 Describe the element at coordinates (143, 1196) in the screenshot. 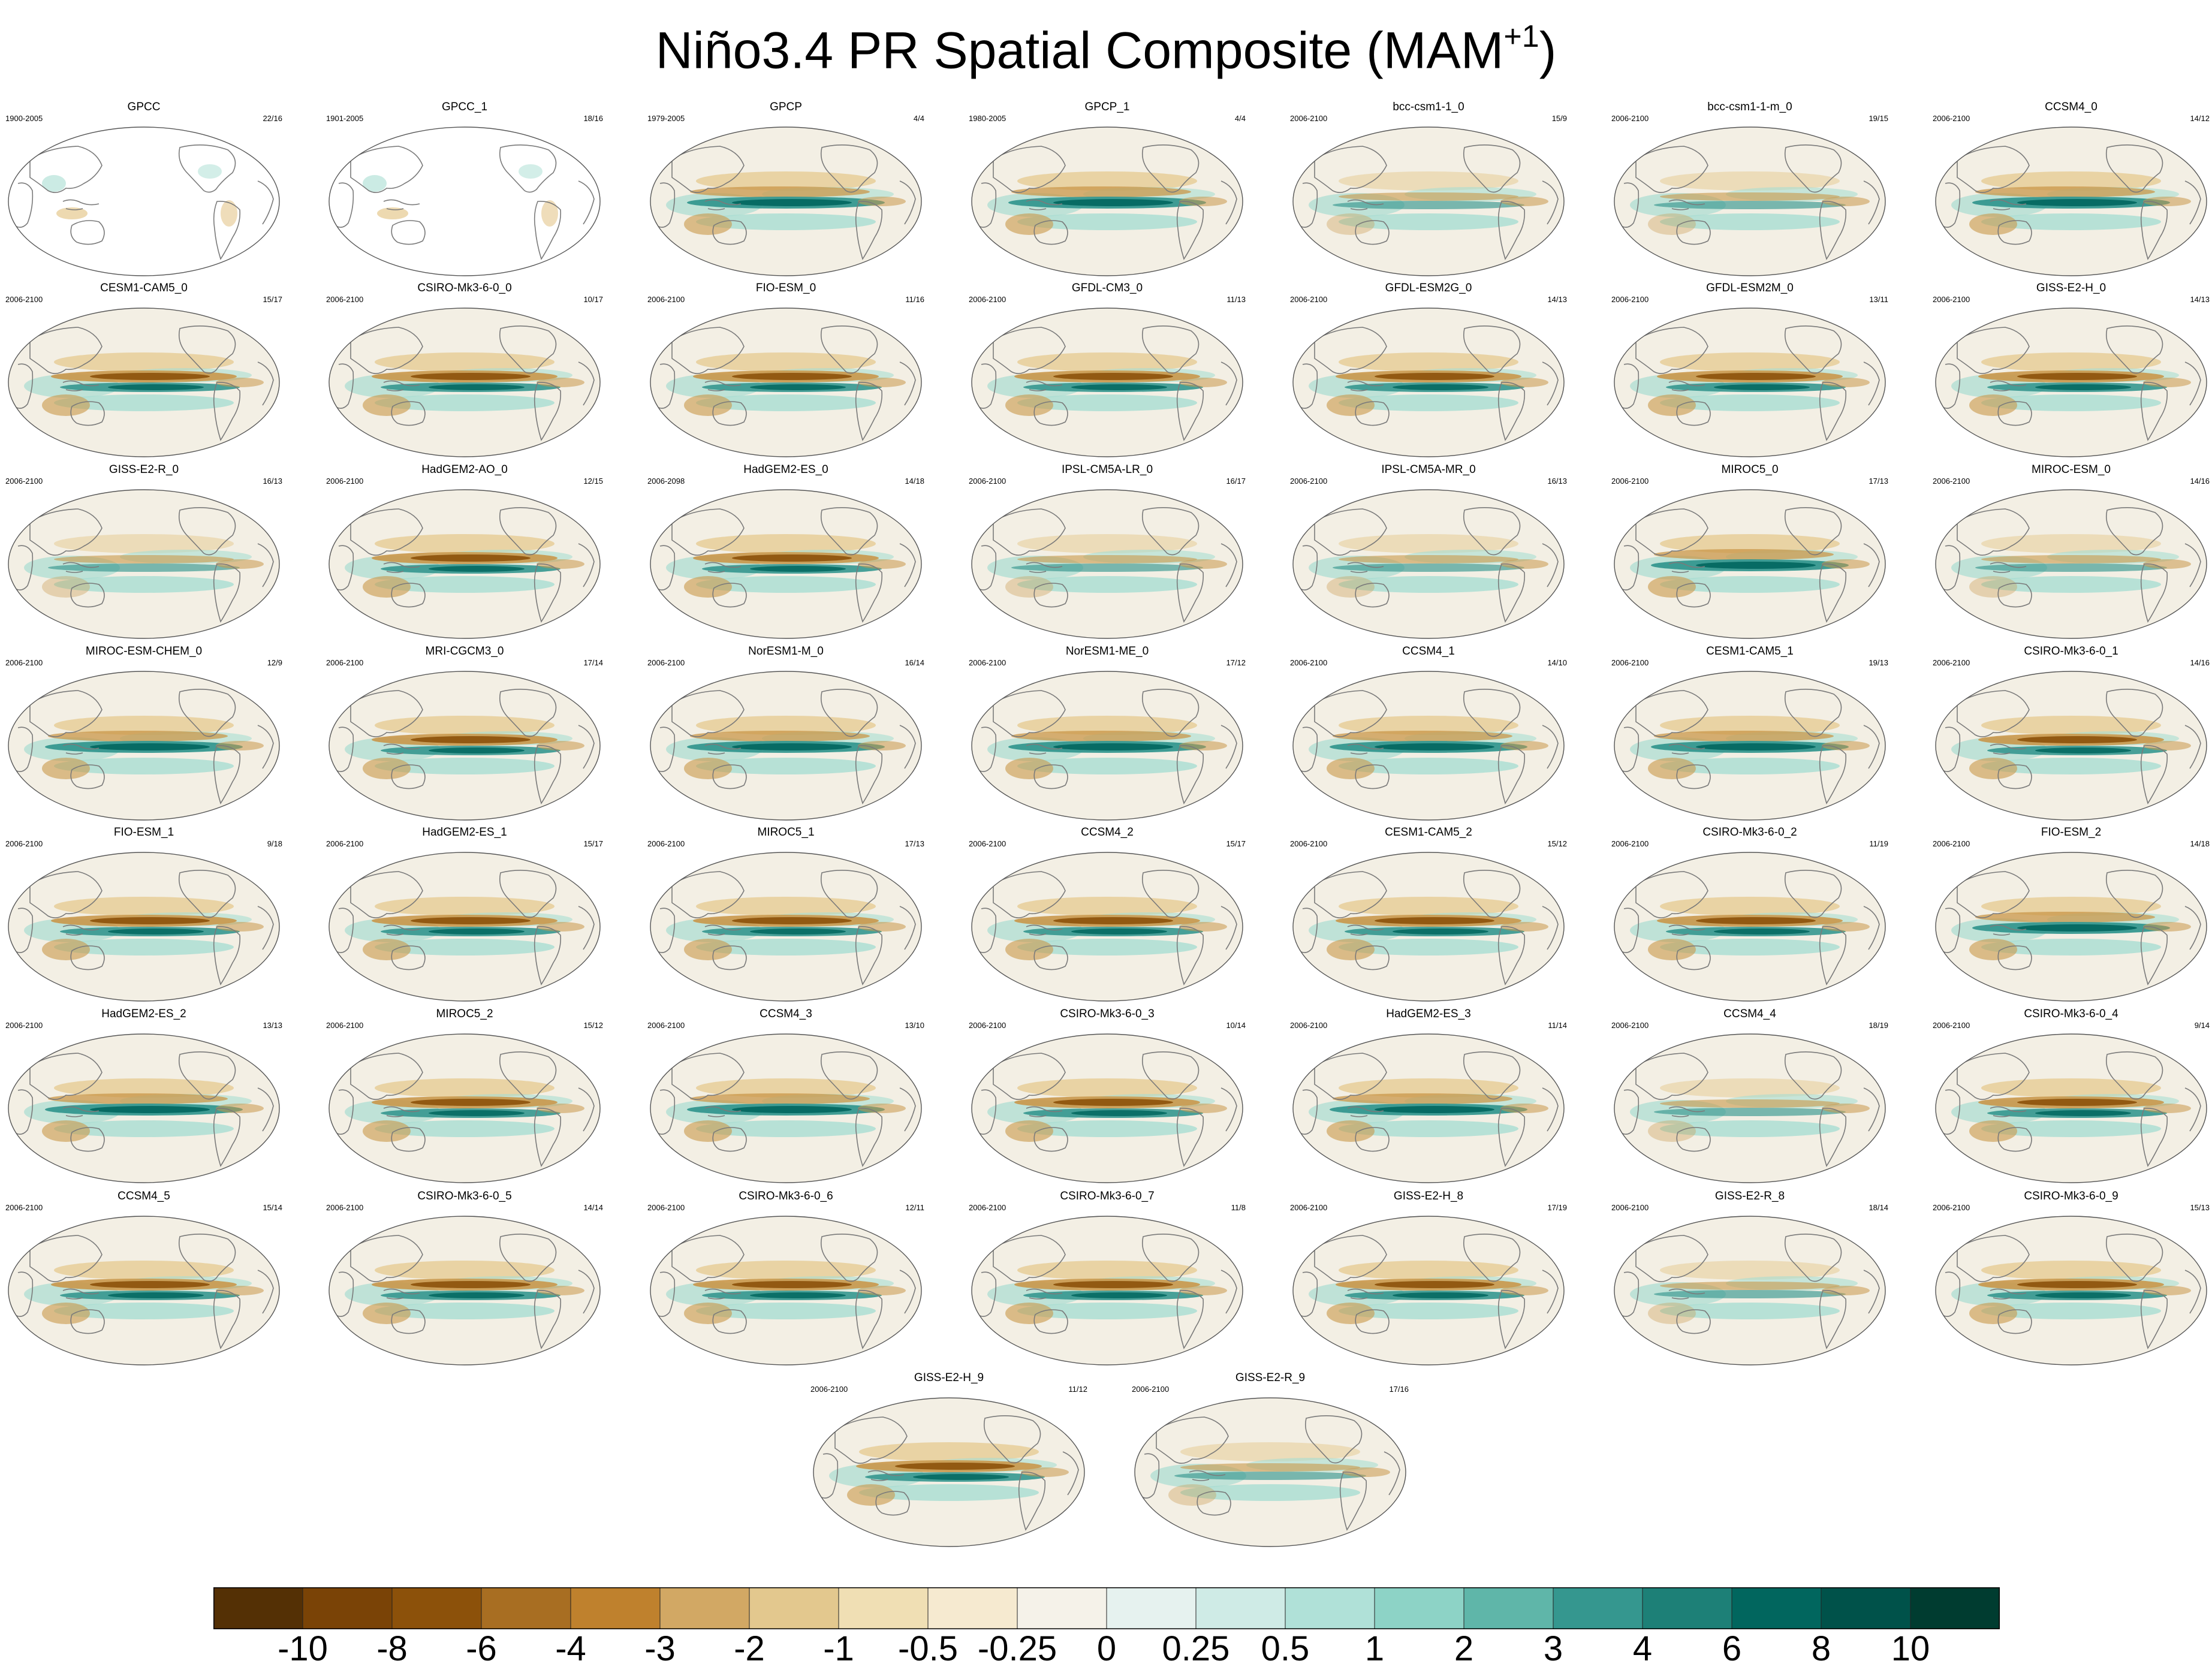

I see `panel-title: CCSM4_5` at that location.